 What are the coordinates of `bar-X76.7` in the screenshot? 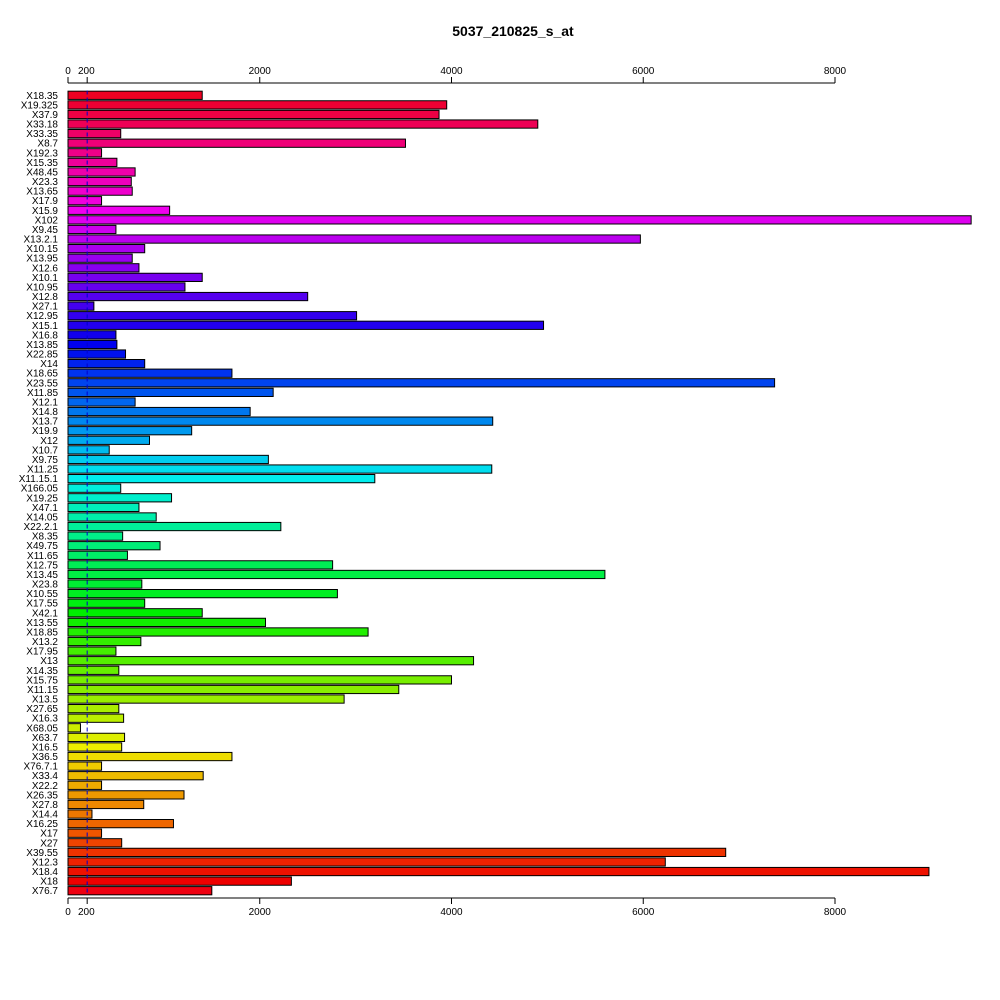 It's located at (140, 891).